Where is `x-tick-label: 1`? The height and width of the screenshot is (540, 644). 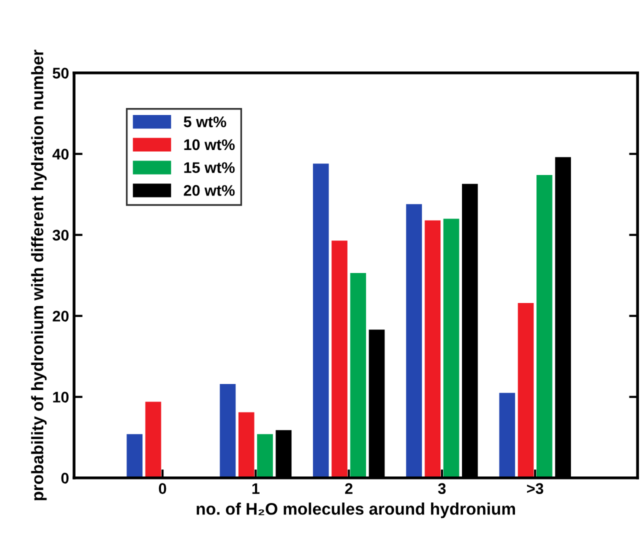
x-tick-label: 1 is located at coordinates (256, 488).